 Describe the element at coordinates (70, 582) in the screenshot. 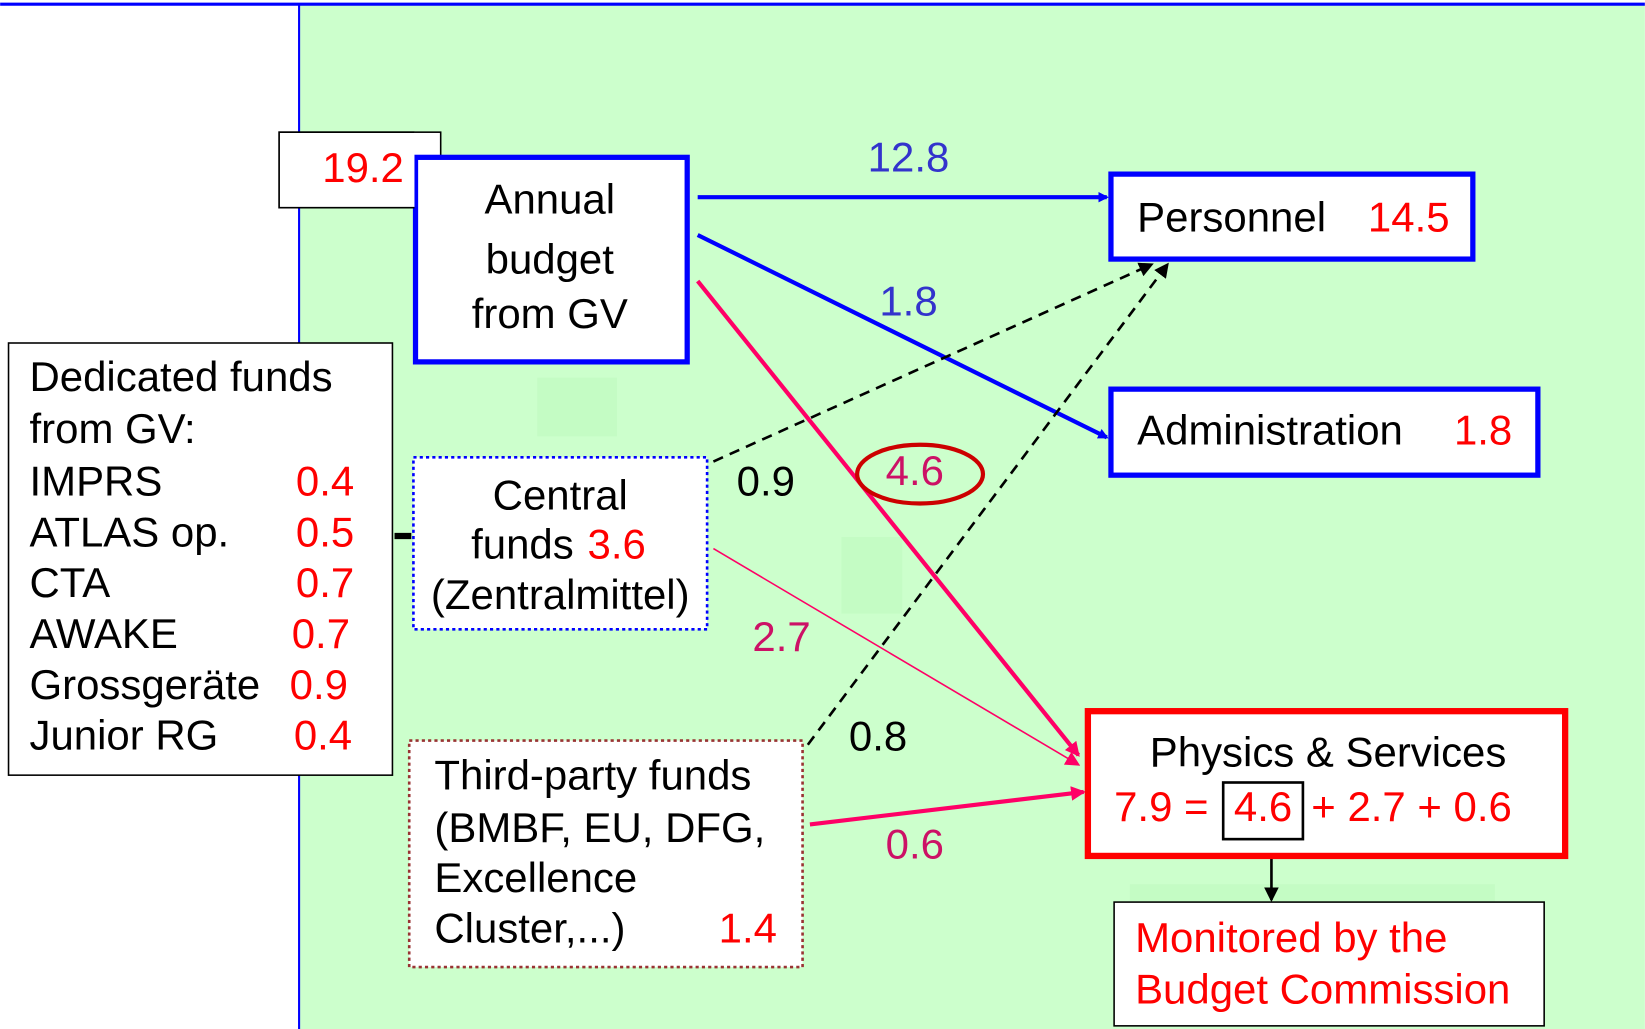

I see `item-name: CTA` at that location.